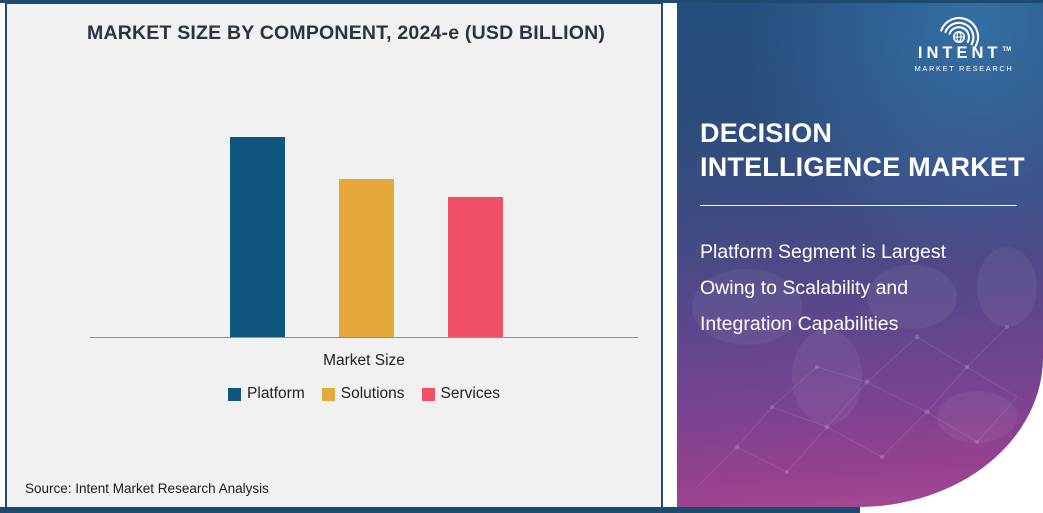 This screenshot has width=1043, height=513. What do you see at coordinates (364, 360) in the screenshot?
I see `xaxis-category-label: Market Size` at bounding box center [364, 360].